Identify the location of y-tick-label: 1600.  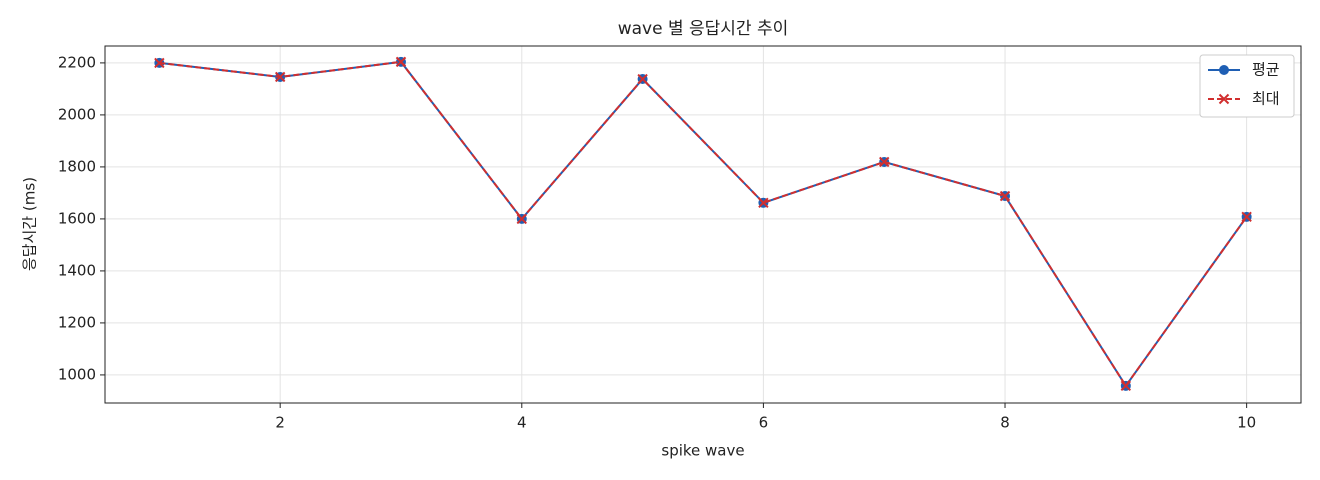
(77, 218).